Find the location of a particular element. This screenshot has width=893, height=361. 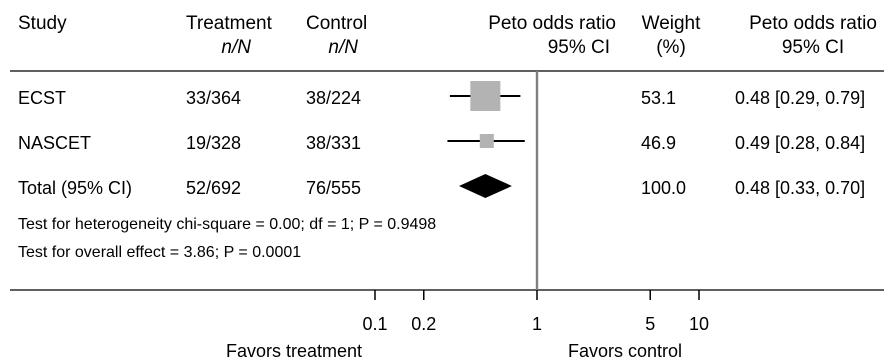

x-tick-label: 5 is located at coordinates (650, 324).